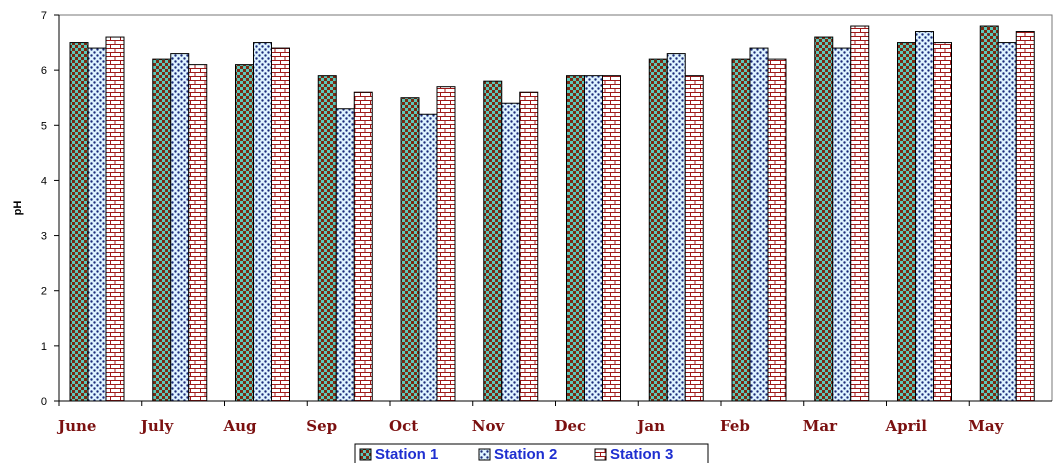 Image resolution: width=1054 pixels, height=463 pixels. What do you see at coordinates (18, 208) in the screenshot?
I see `y-axis-title: pH` at bounding box center [18, 208].